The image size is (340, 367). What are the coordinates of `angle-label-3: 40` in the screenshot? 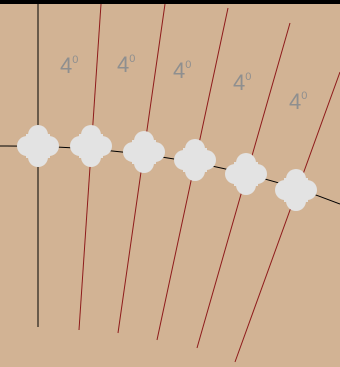 It's located at (182, 70).